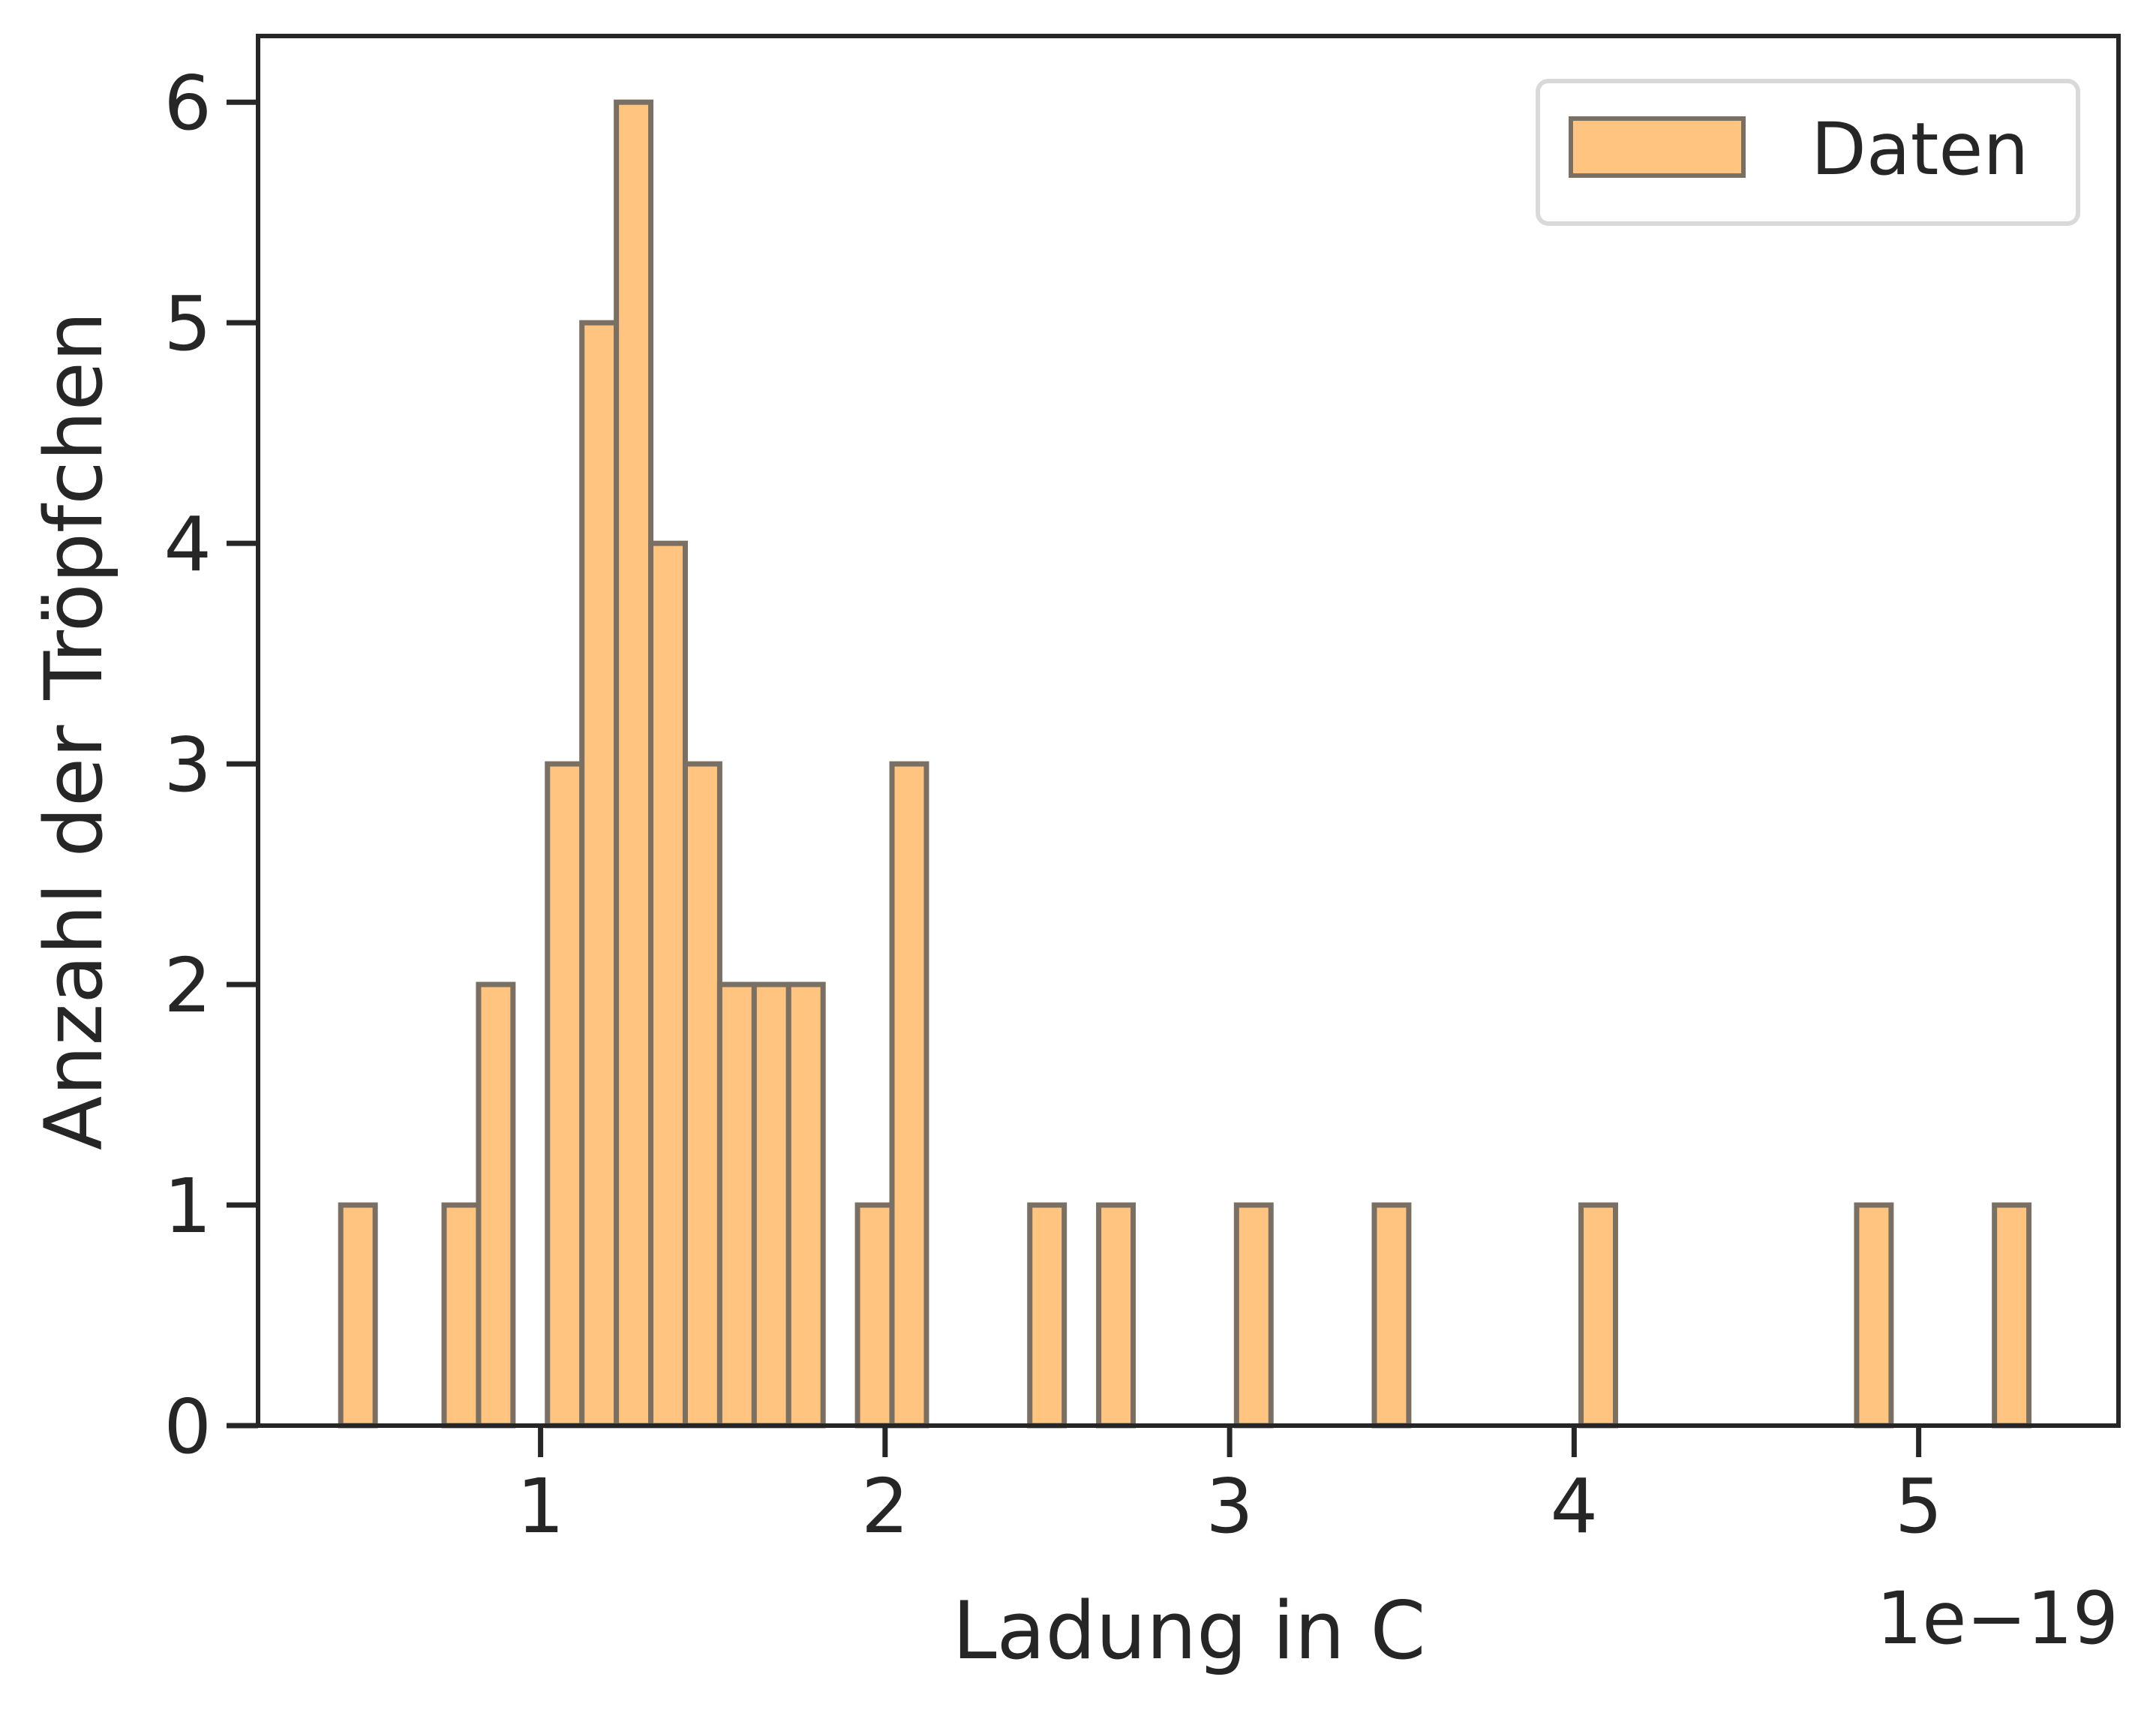 The width and height of the screenshot is (2156, 1713). What do you see at coordinates (188, 1427) in the screenshot?
I see `y-tick-label: 0` at bounding box center [188, 1427].